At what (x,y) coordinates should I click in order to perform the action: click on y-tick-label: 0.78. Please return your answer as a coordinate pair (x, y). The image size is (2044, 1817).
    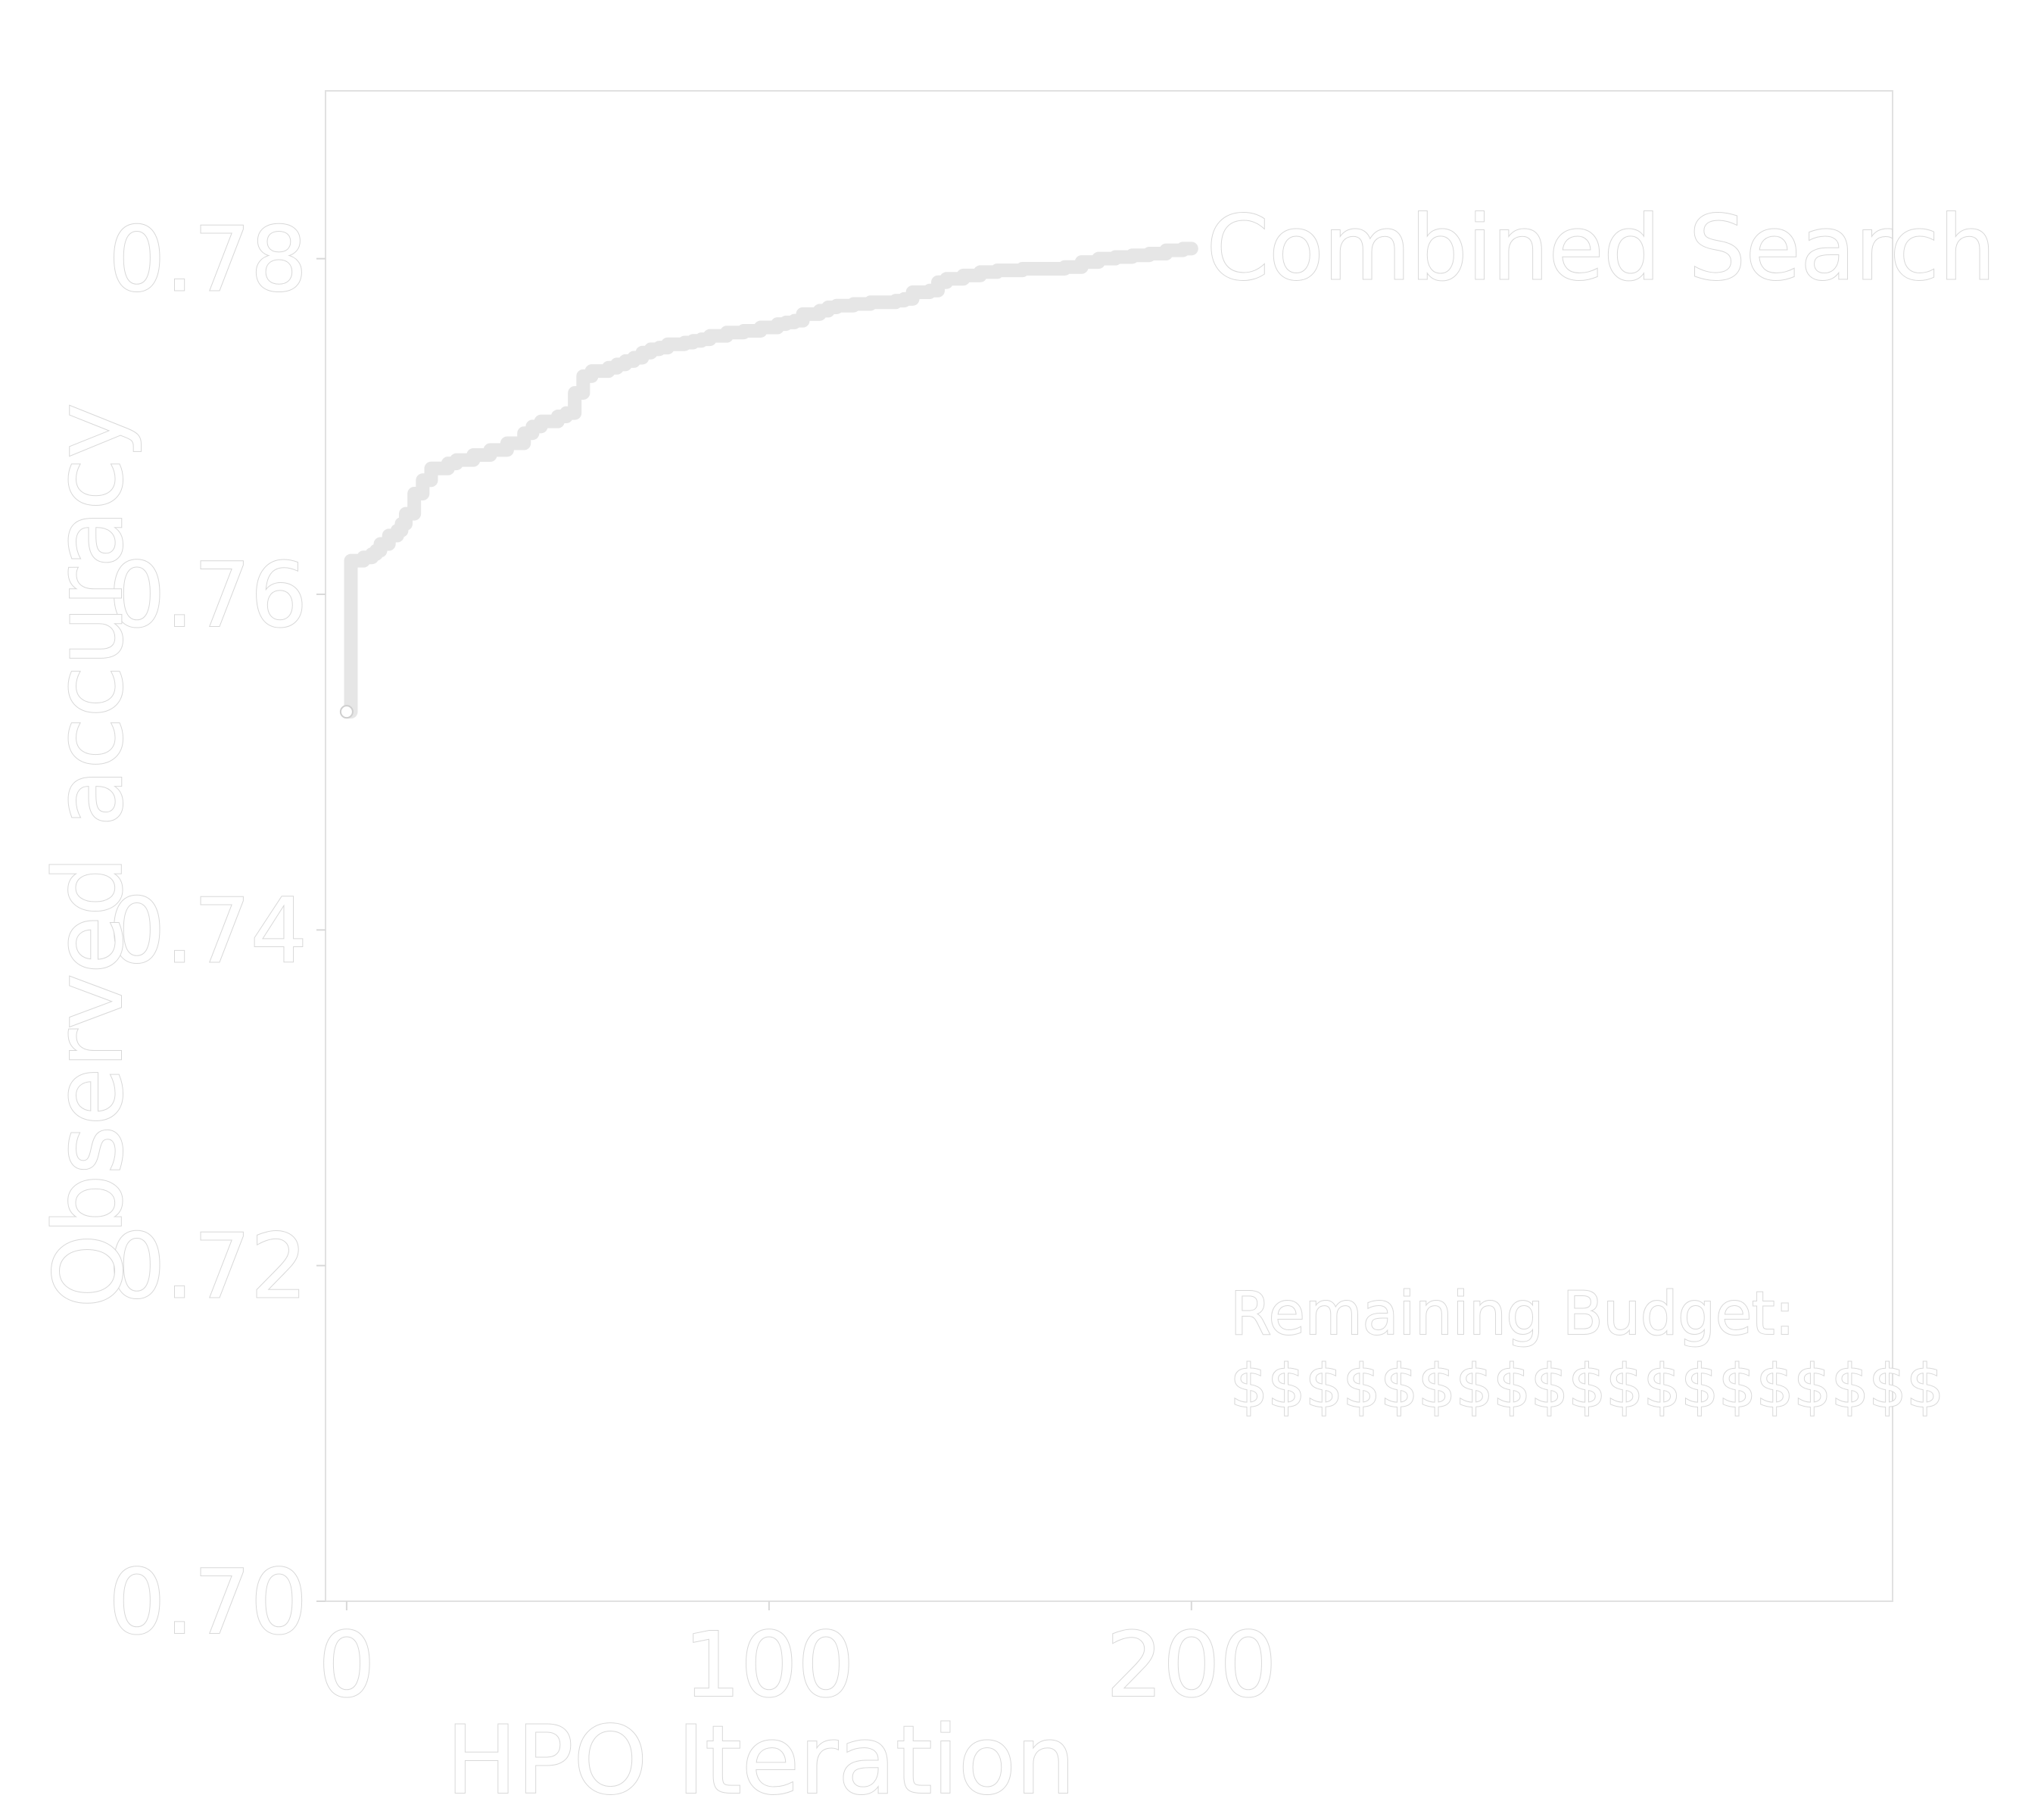
    Looking at the image, I should click on (207, 259).